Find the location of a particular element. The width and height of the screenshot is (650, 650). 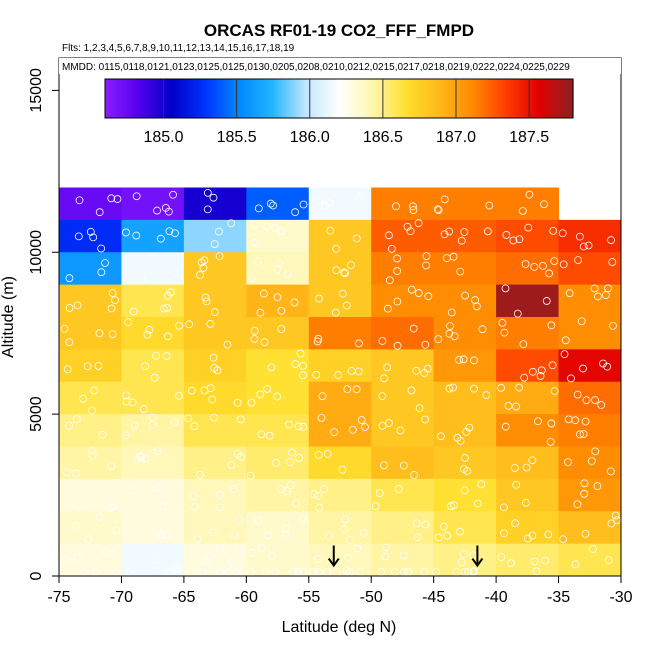

y-tick-label: 0 is located at coordinates (36, 575).